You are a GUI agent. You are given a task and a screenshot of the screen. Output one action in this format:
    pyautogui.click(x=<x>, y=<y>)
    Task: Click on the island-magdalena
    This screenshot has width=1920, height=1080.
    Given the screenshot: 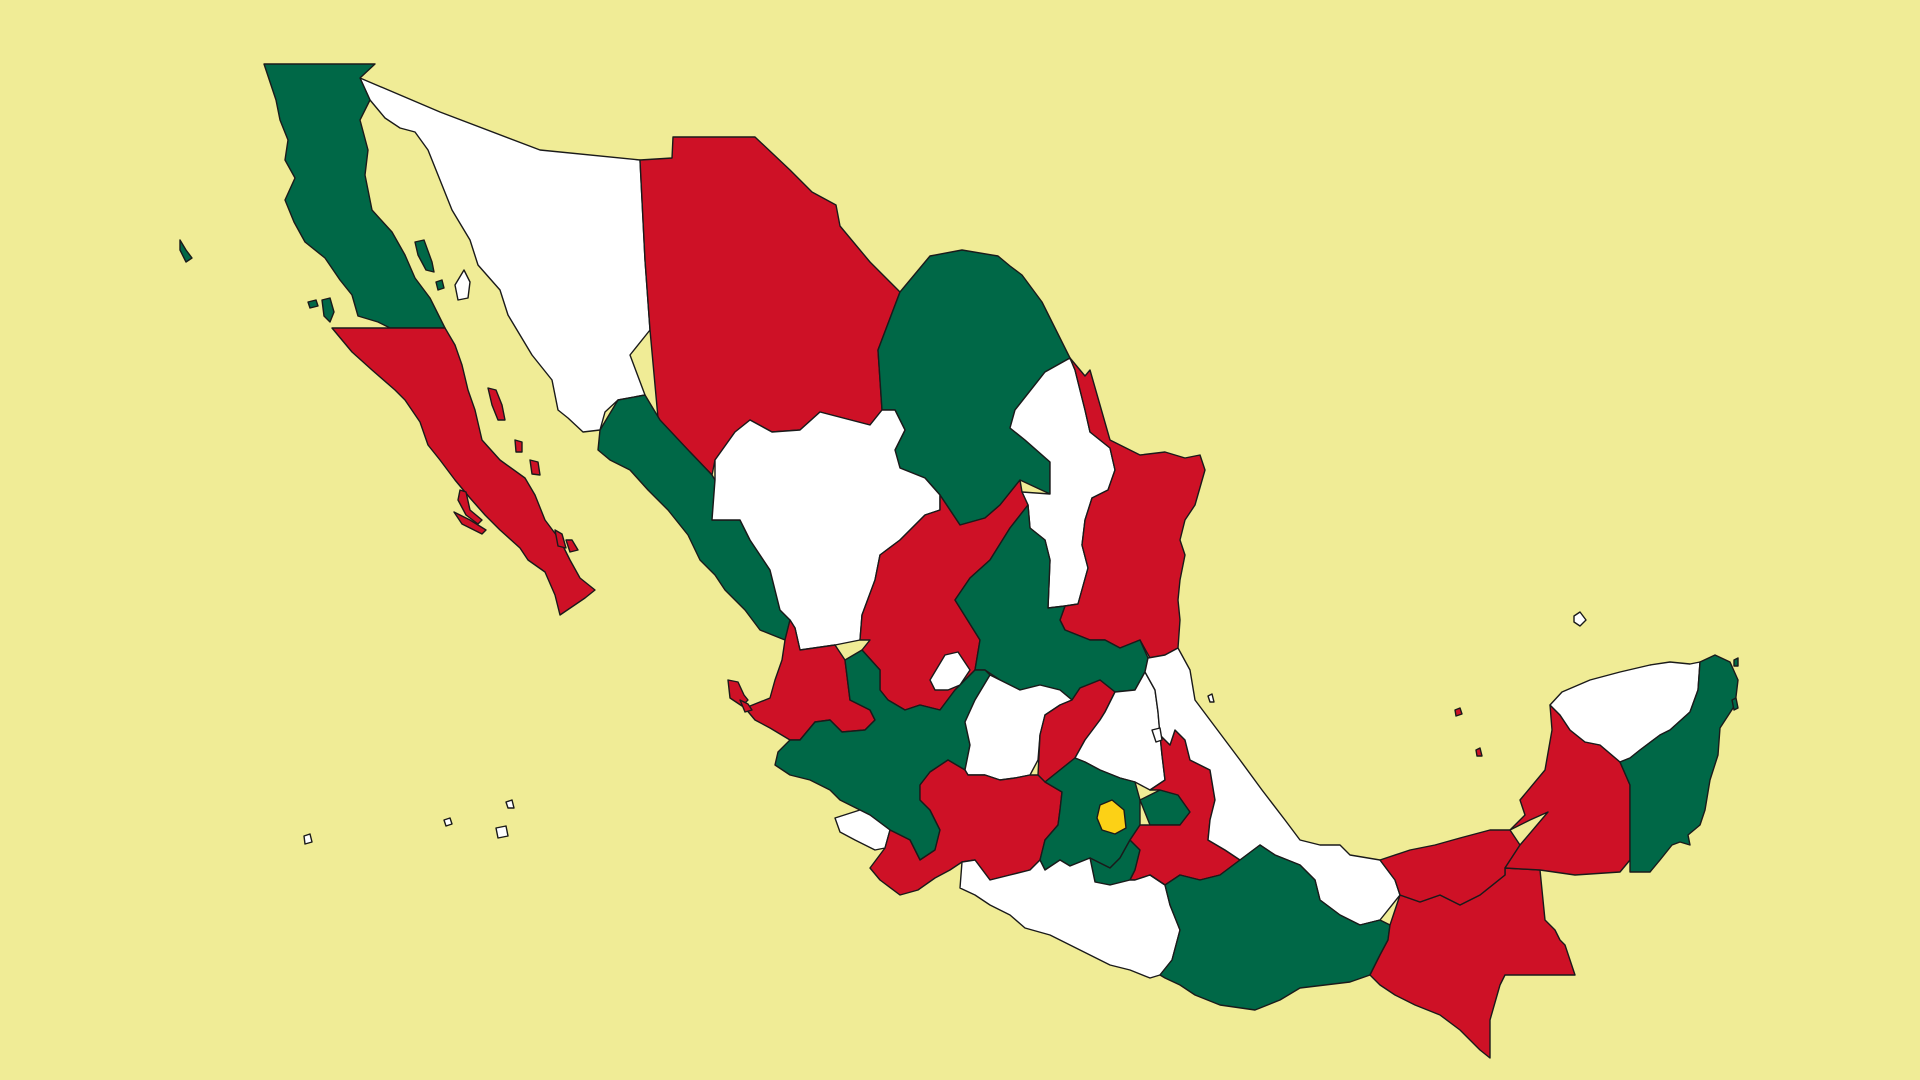 What is the action you would take?
    pyautogui.click(x=470, y=507)
    